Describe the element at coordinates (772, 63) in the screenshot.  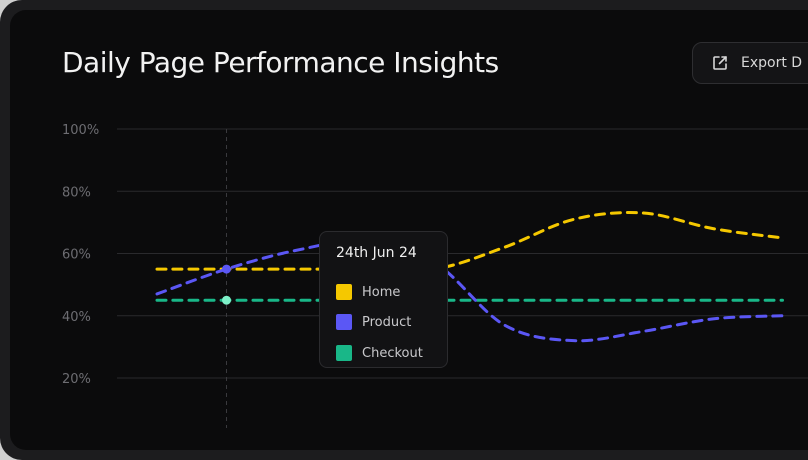
I see `export-button-label: Export D` at that location.